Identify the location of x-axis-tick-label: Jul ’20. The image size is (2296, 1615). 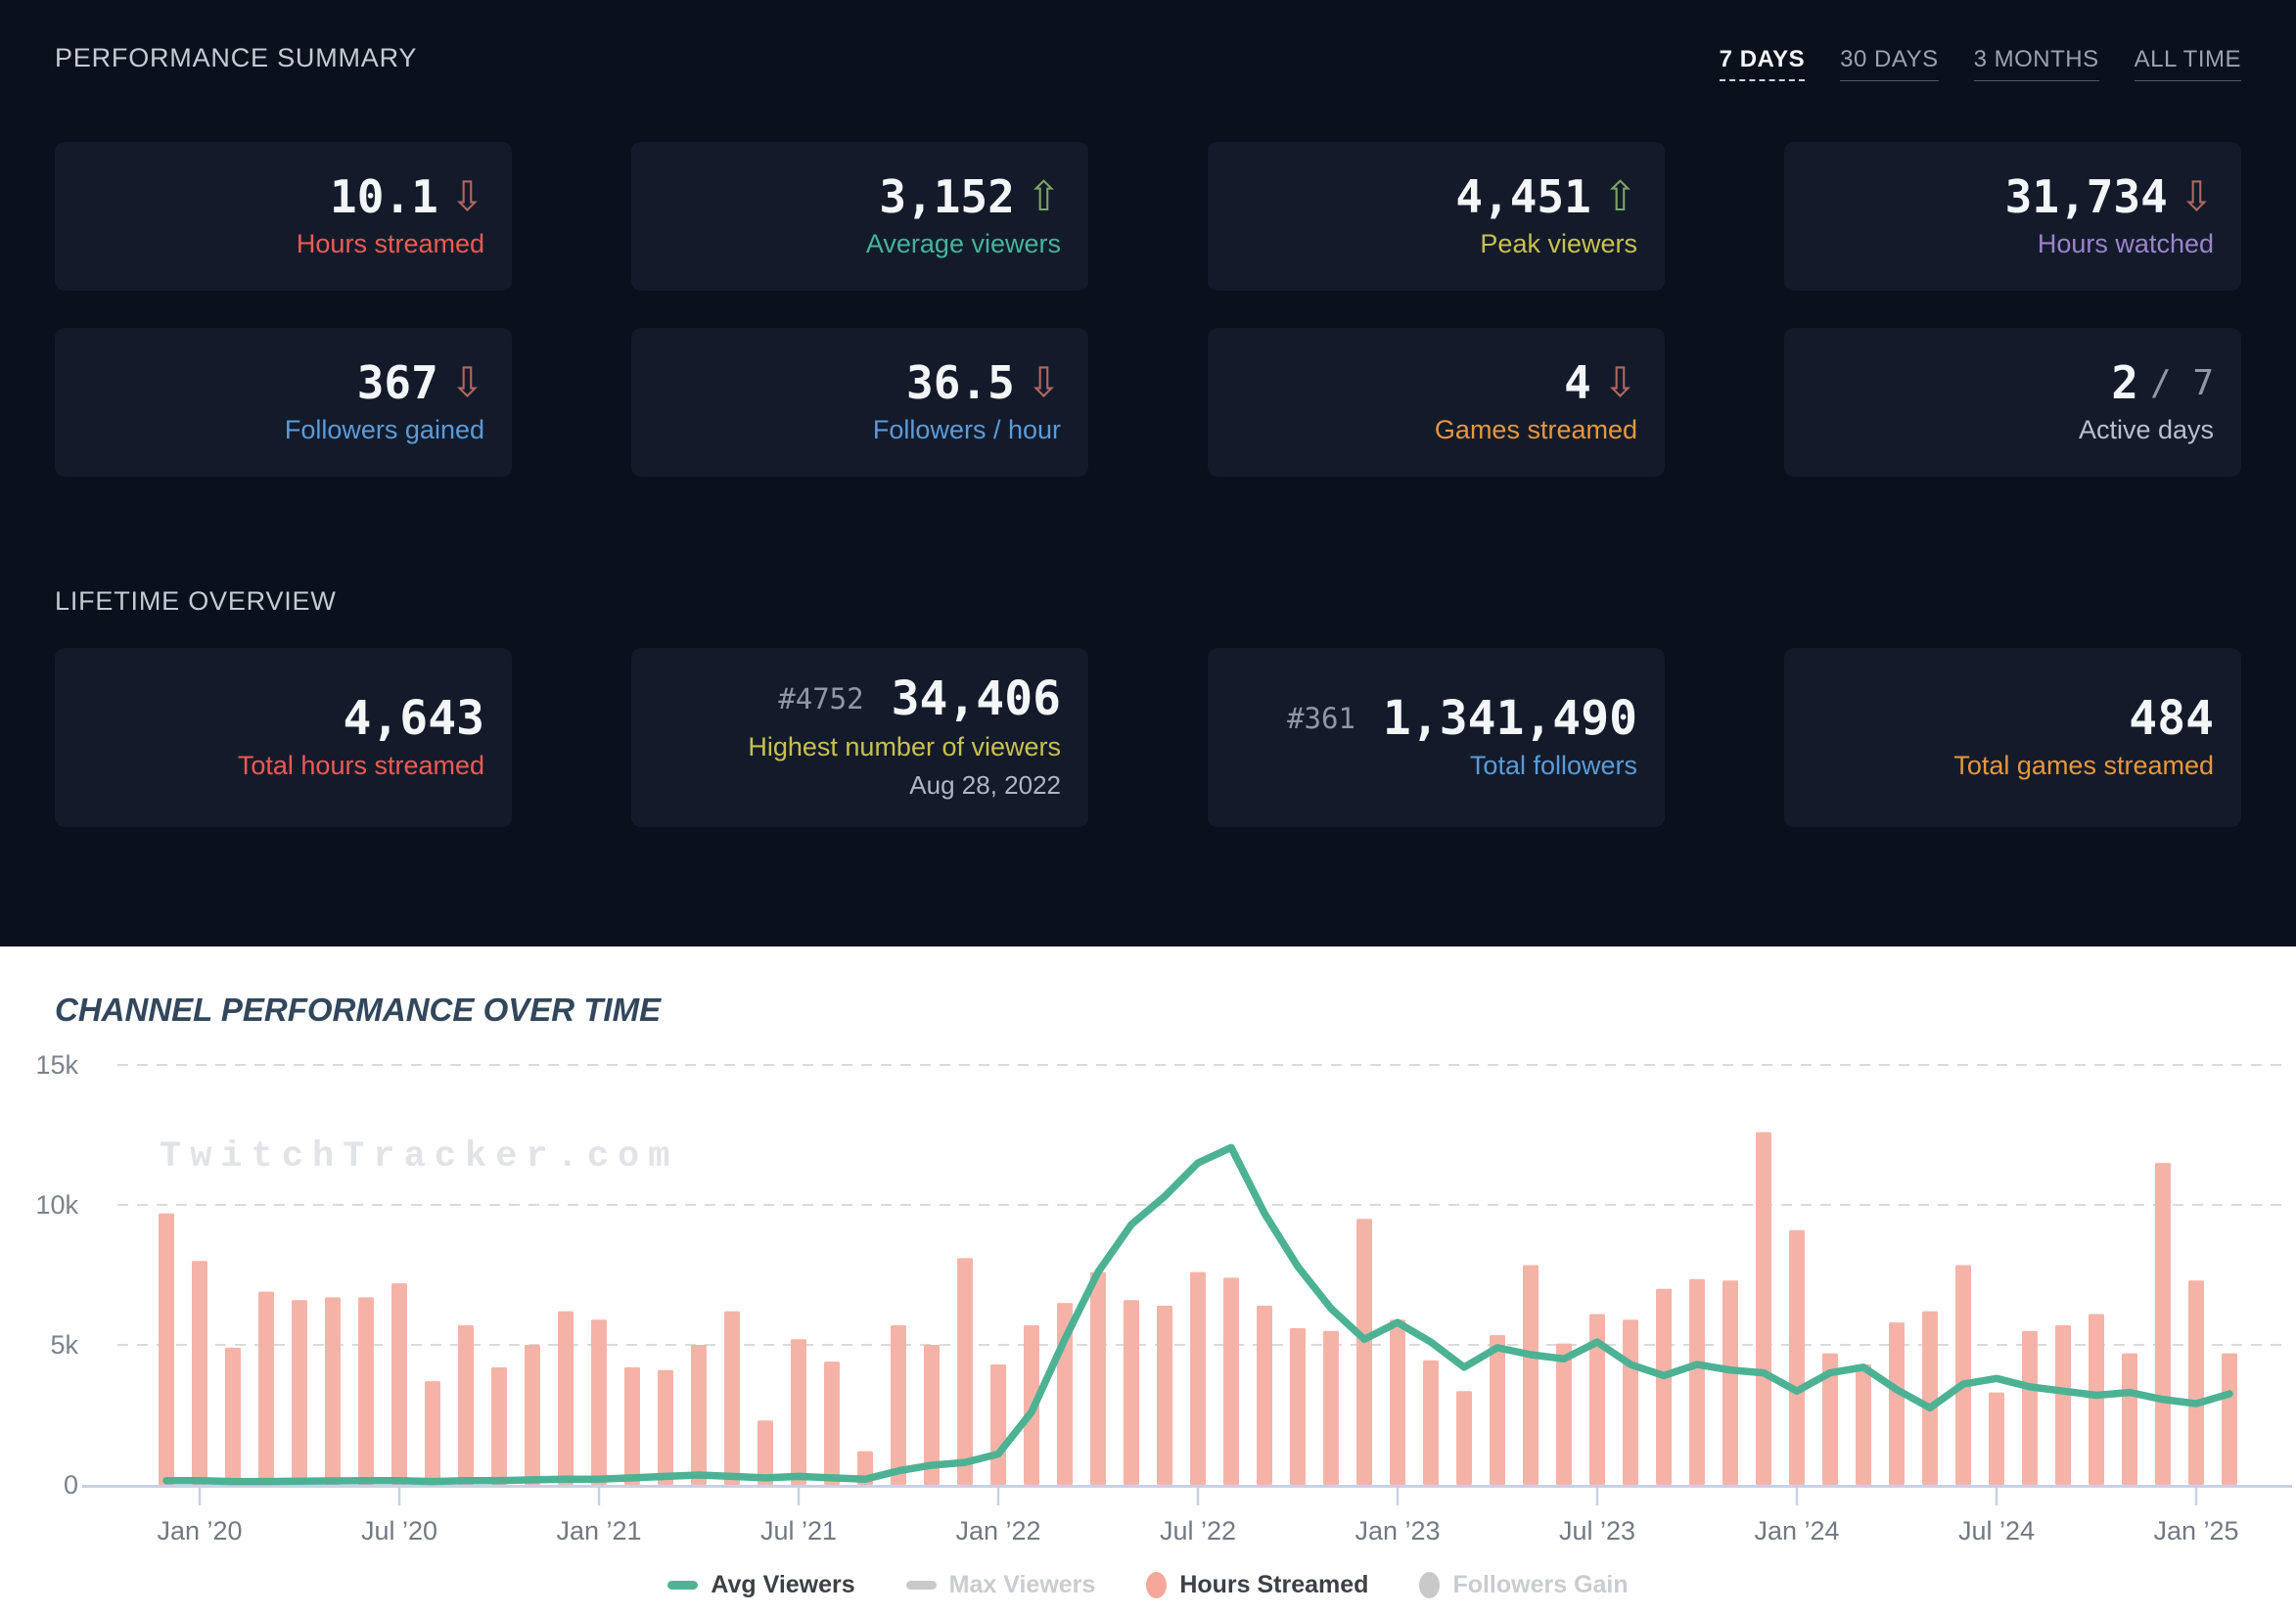
(399, 1531).